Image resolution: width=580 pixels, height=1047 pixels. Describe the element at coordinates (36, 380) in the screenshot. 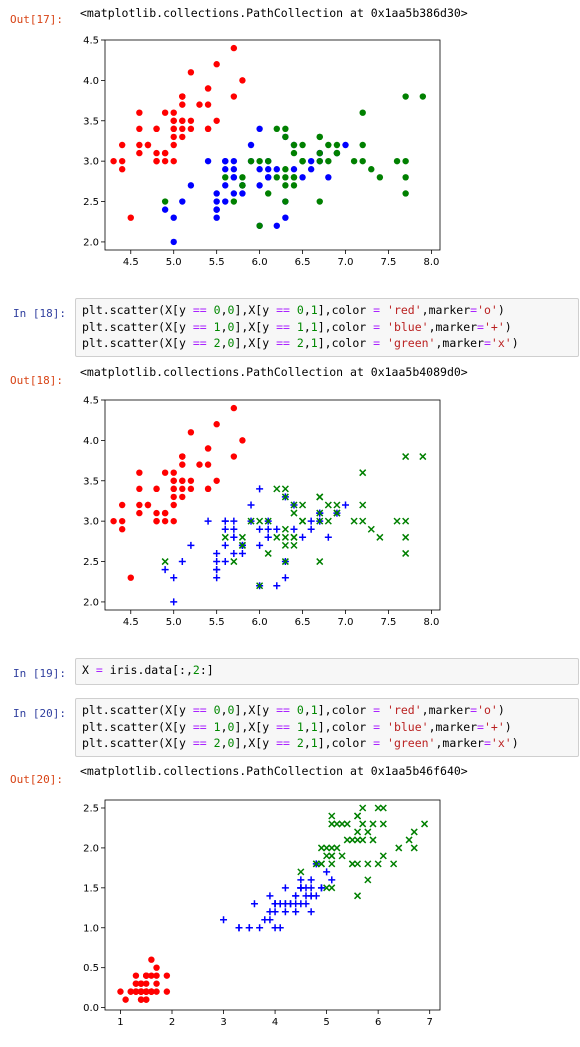

I see `out-prompt-18: Out[18]:` at that location.